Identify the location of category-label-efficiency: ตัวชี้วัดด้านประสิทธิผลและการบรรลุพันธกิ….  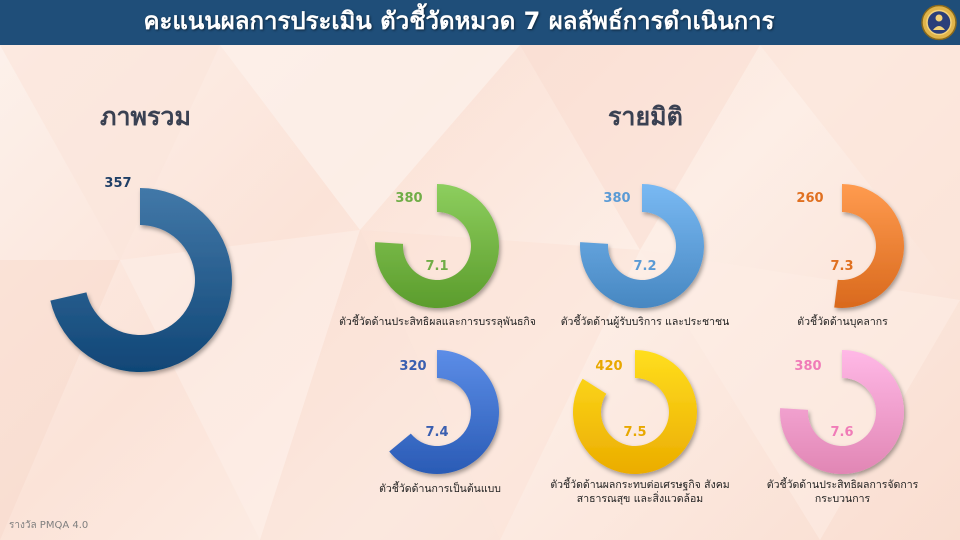
(437, 322).